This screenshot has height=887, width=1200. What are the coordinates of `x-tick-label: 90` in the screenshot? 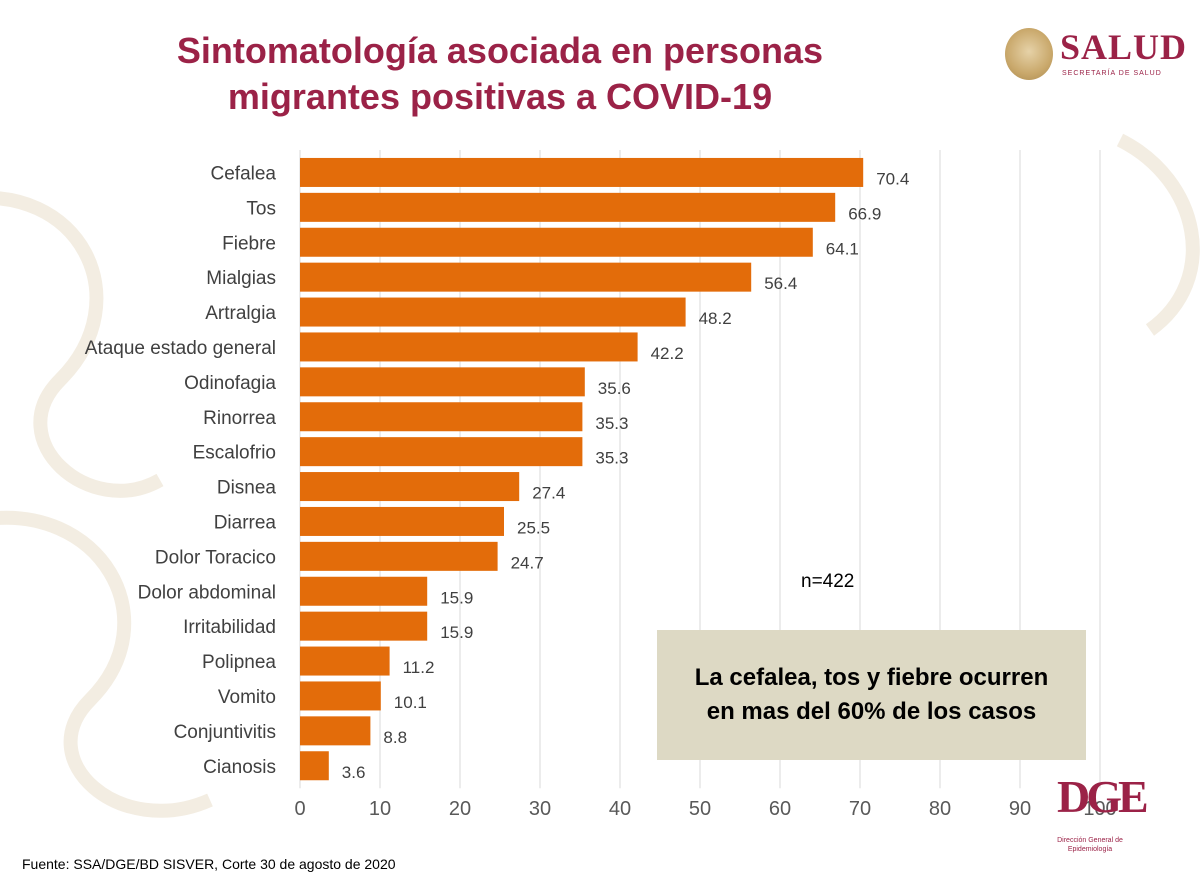 It's located at (1020, 809).